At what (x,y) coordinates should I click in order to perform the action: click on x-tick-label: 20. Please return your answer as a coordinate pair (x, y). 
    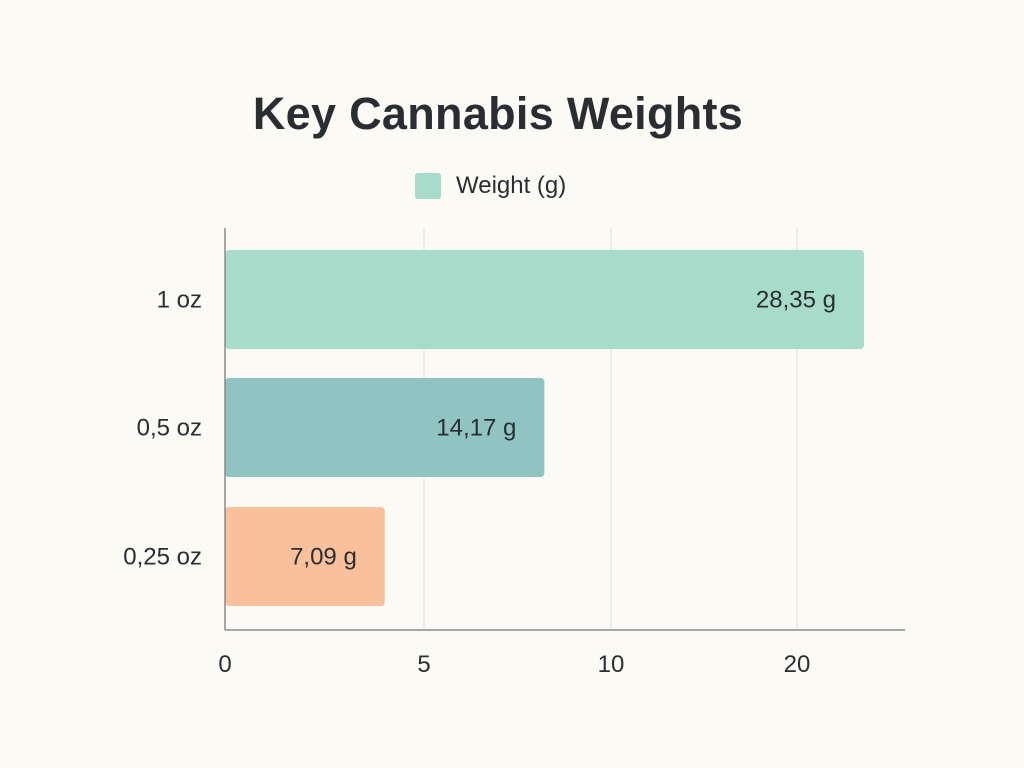
    Looking at the image, I should click on (797, 664).